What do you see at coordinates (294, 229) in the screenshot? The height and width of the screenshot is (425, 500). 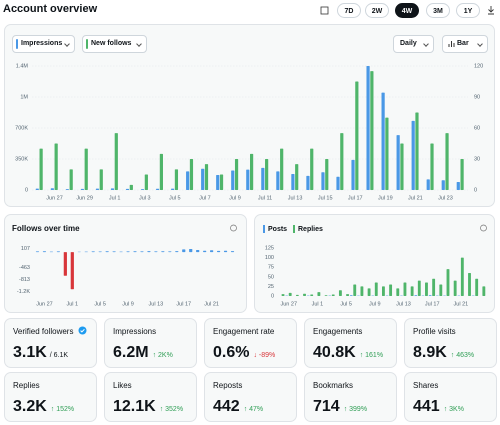 I see `legend-swatch` at bounding box center [294, 229].